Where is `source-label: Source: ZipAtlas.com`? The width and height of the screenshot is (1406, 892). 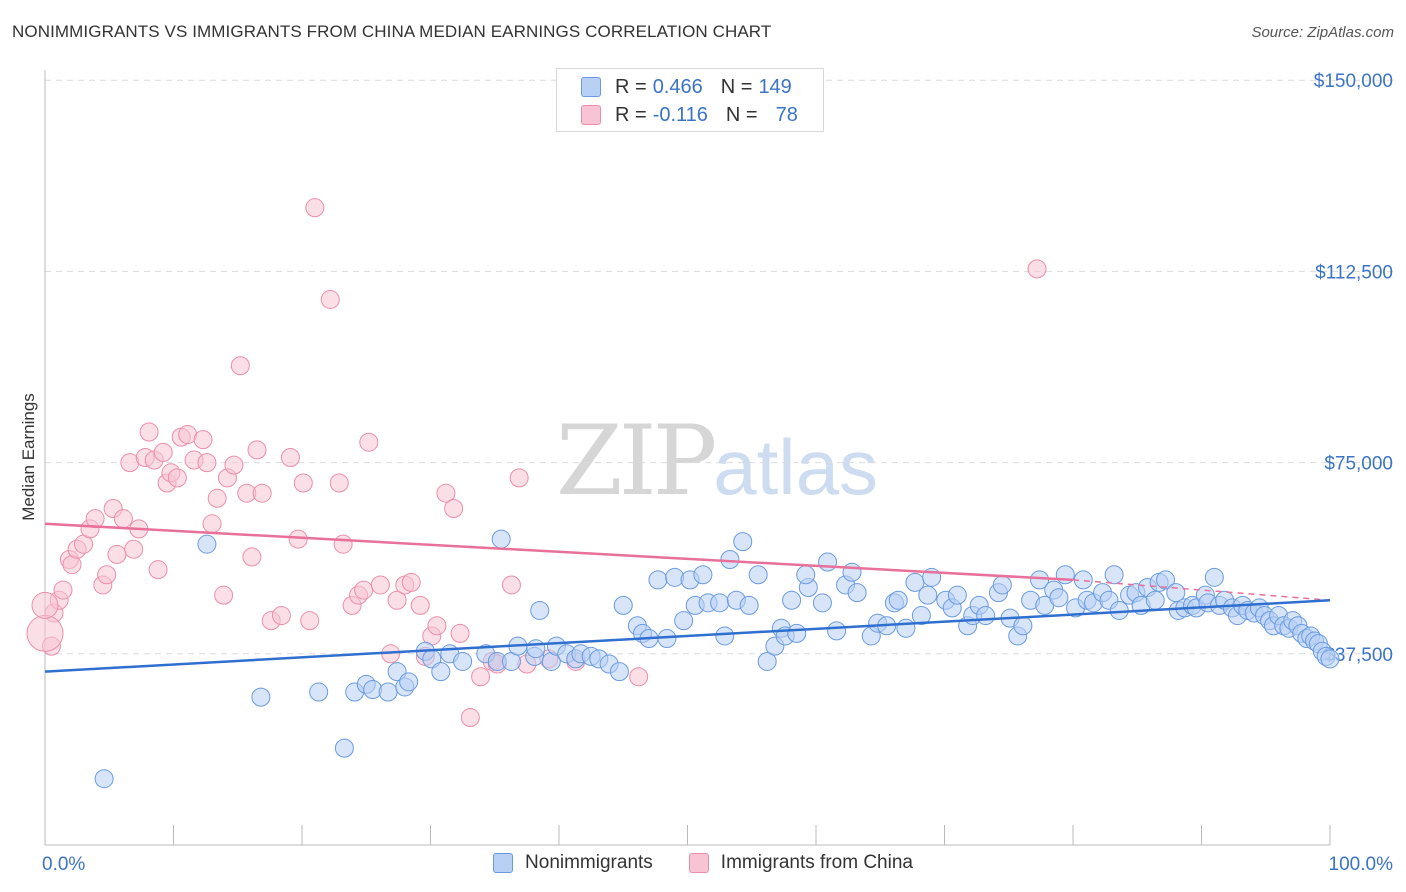
source-label: Source: ZipAtlas.com is located at coordinates (1322, 32).